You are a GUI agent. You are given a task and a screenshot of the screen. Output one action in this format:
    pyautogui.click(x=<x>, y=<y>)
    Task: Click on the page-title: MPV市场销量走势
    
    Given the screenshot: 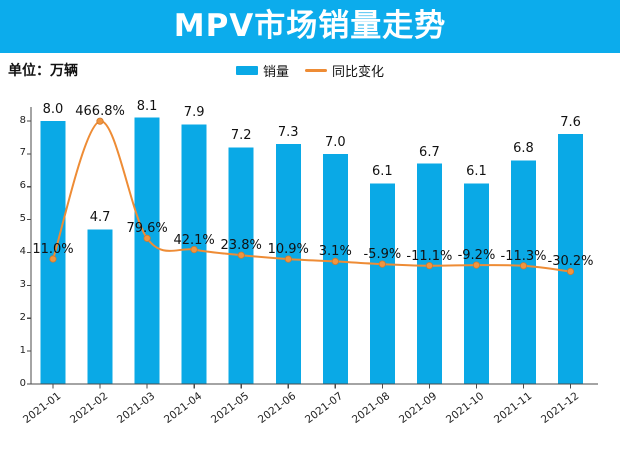 What is the action you would take?
    pyautogui.click(x=310, y=26)
    